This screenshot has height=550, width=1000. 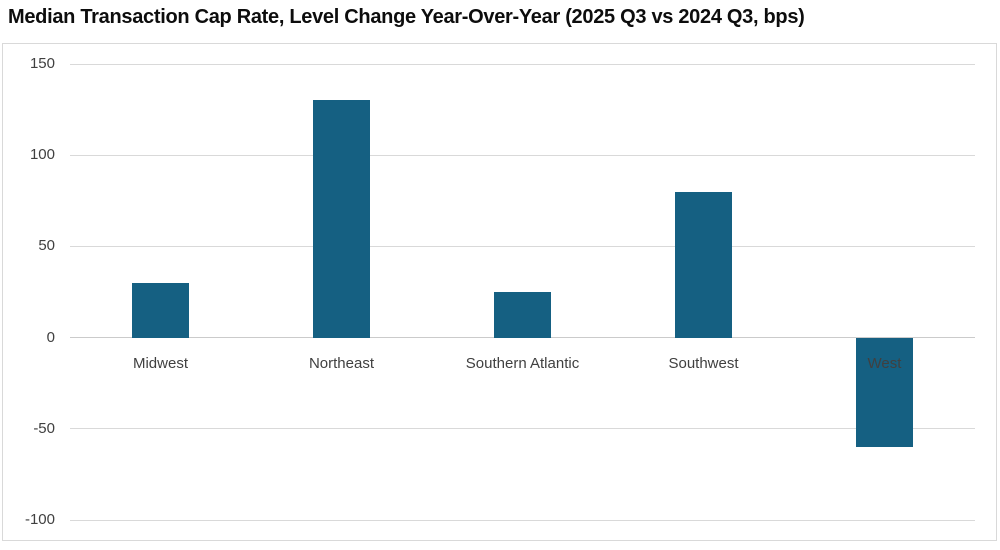 I want to click on bar-southern-atlantic, so click(x=522, y=315).